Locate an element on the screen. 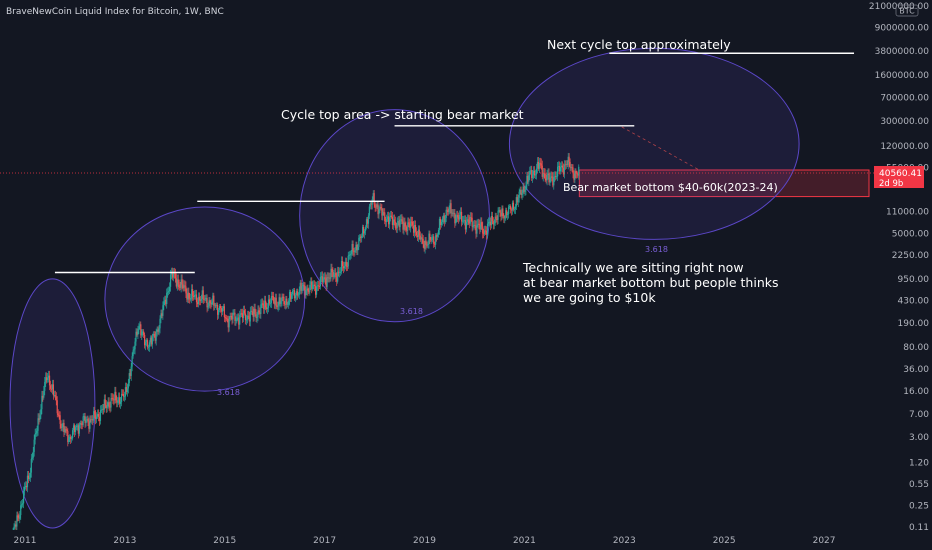  currency-badge is located at coordinates (907, 10).